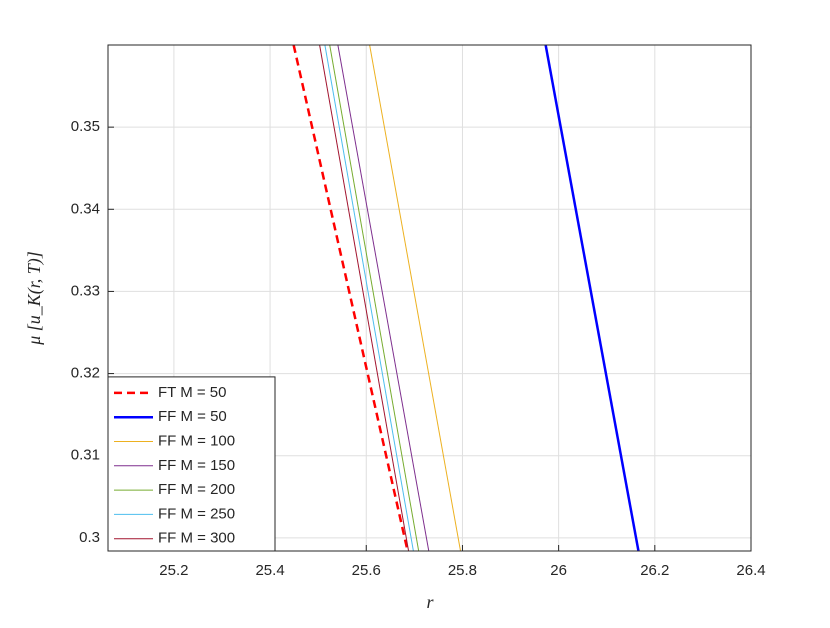  What do you see at coordinates (85, 290) in the screenshot?
I see `y-tick-label: 0.33` at bounding box center [85, 290].